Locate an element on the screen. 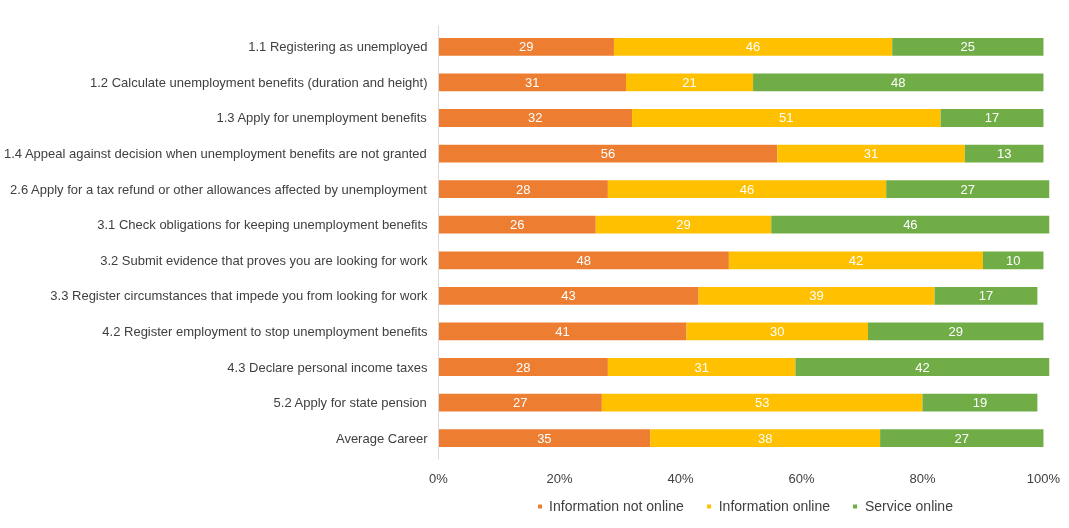  y-tick-label: Average Career is located at coordinates (382, 438).